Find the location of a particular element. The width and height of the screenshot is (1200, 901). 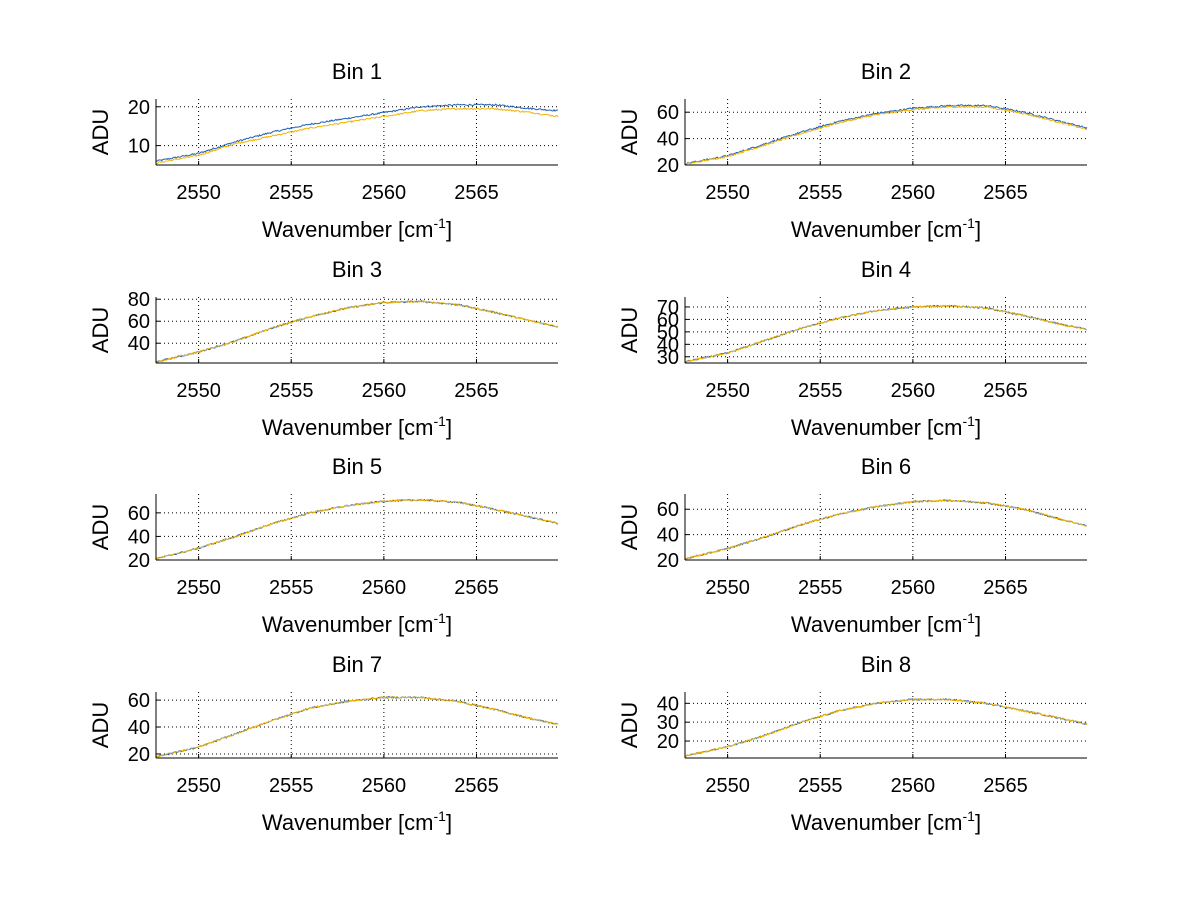

subplot-title: Bin 5 is located at coordinates (357, 466).